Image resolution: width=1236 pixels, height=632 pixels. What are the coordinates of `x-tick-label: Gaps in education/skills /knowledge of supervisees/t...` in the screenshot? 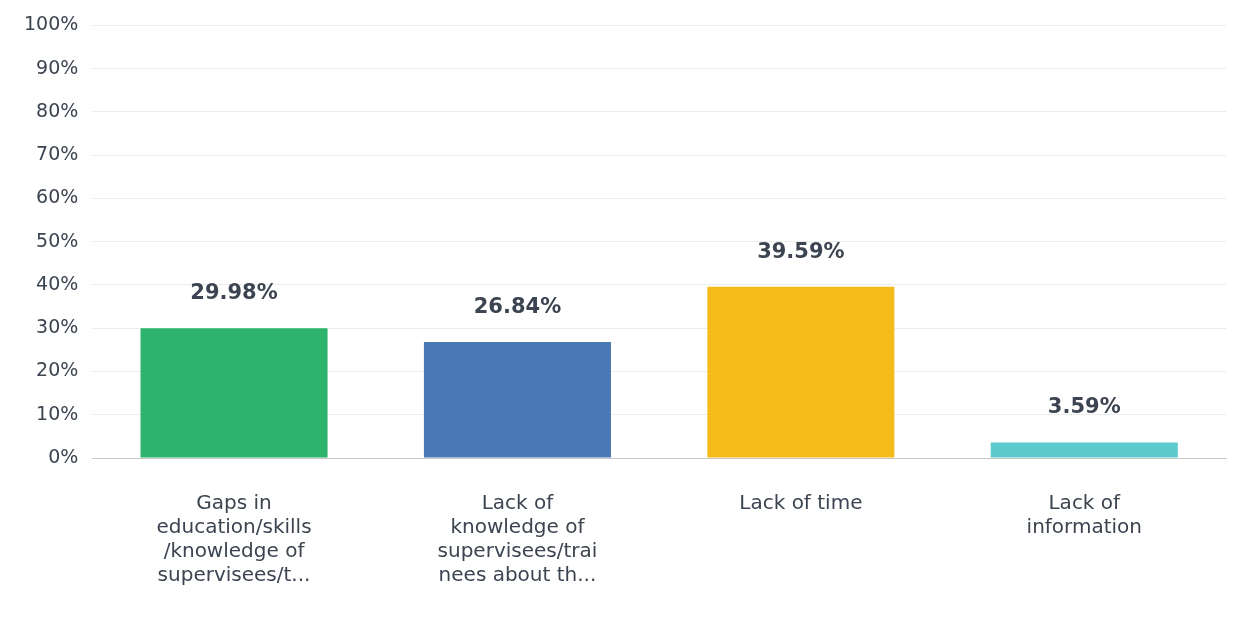 It's located at (234, 538).